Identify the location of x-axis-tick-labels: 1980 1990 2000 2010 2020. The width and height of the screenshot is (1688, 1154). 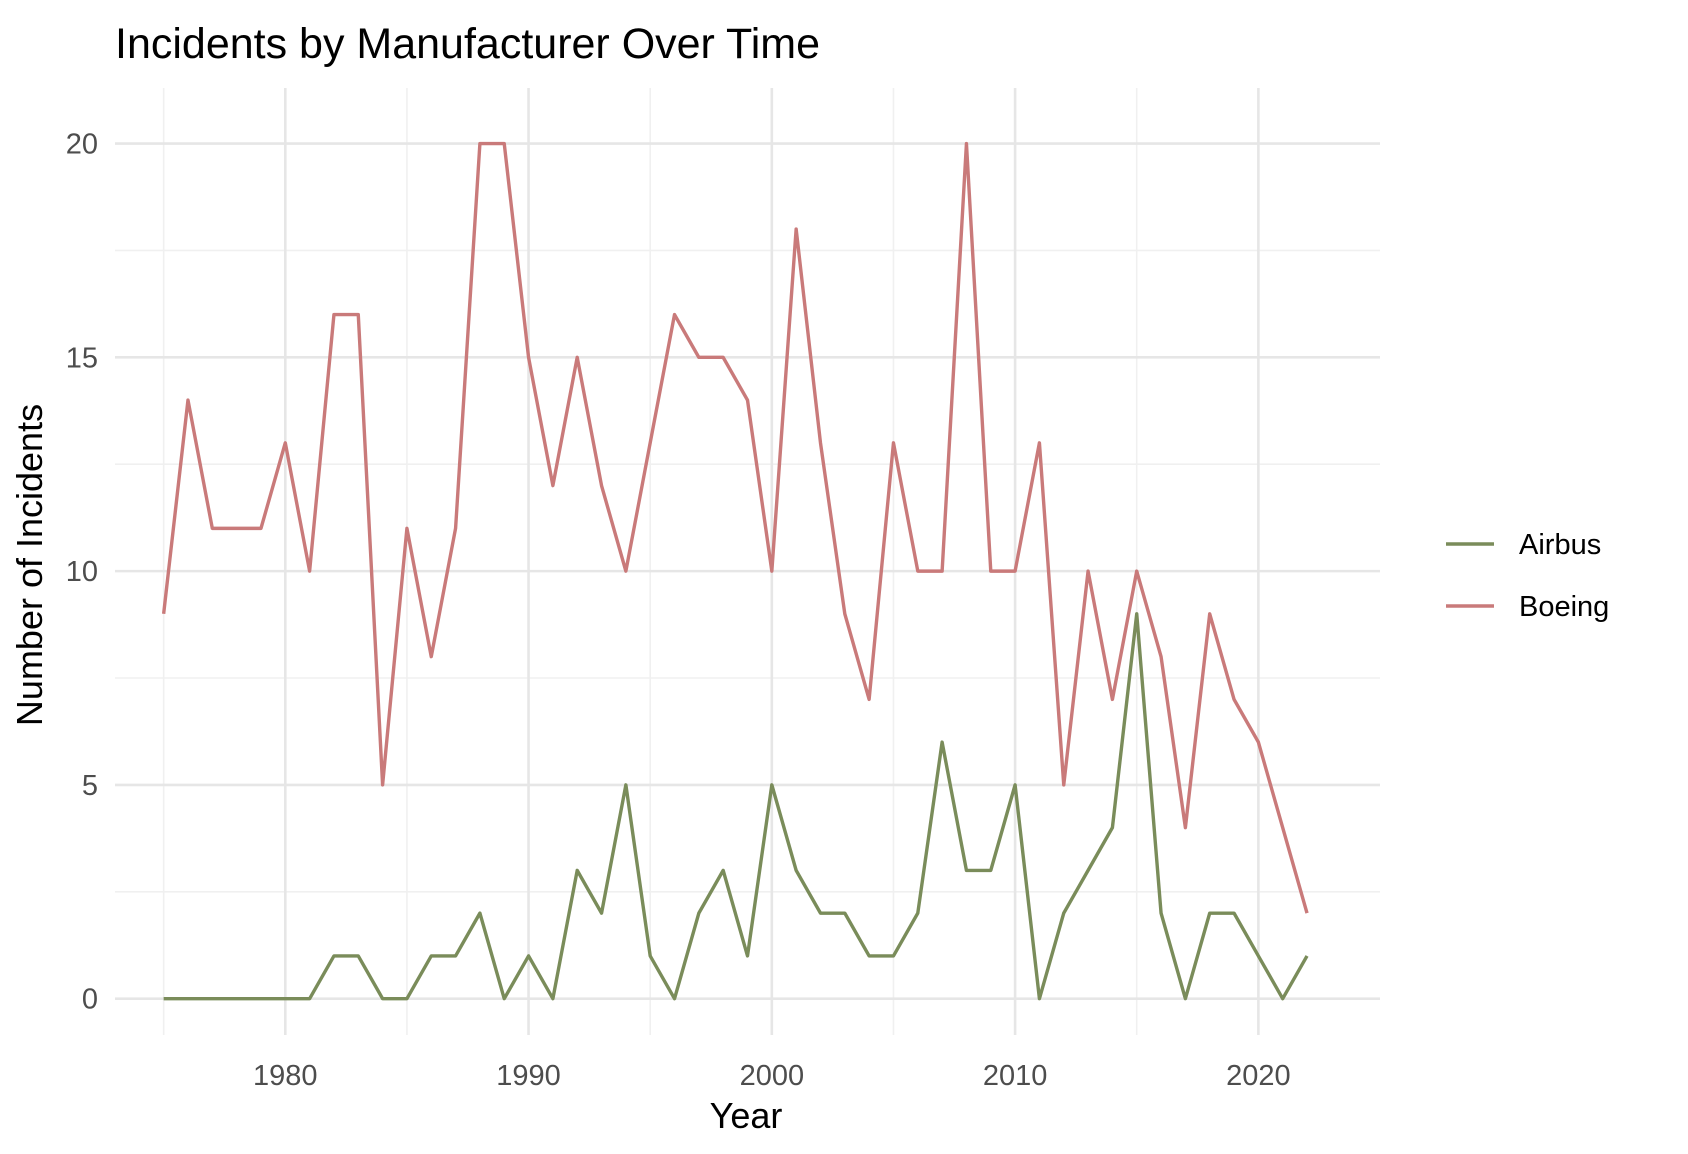
(772, 1076).